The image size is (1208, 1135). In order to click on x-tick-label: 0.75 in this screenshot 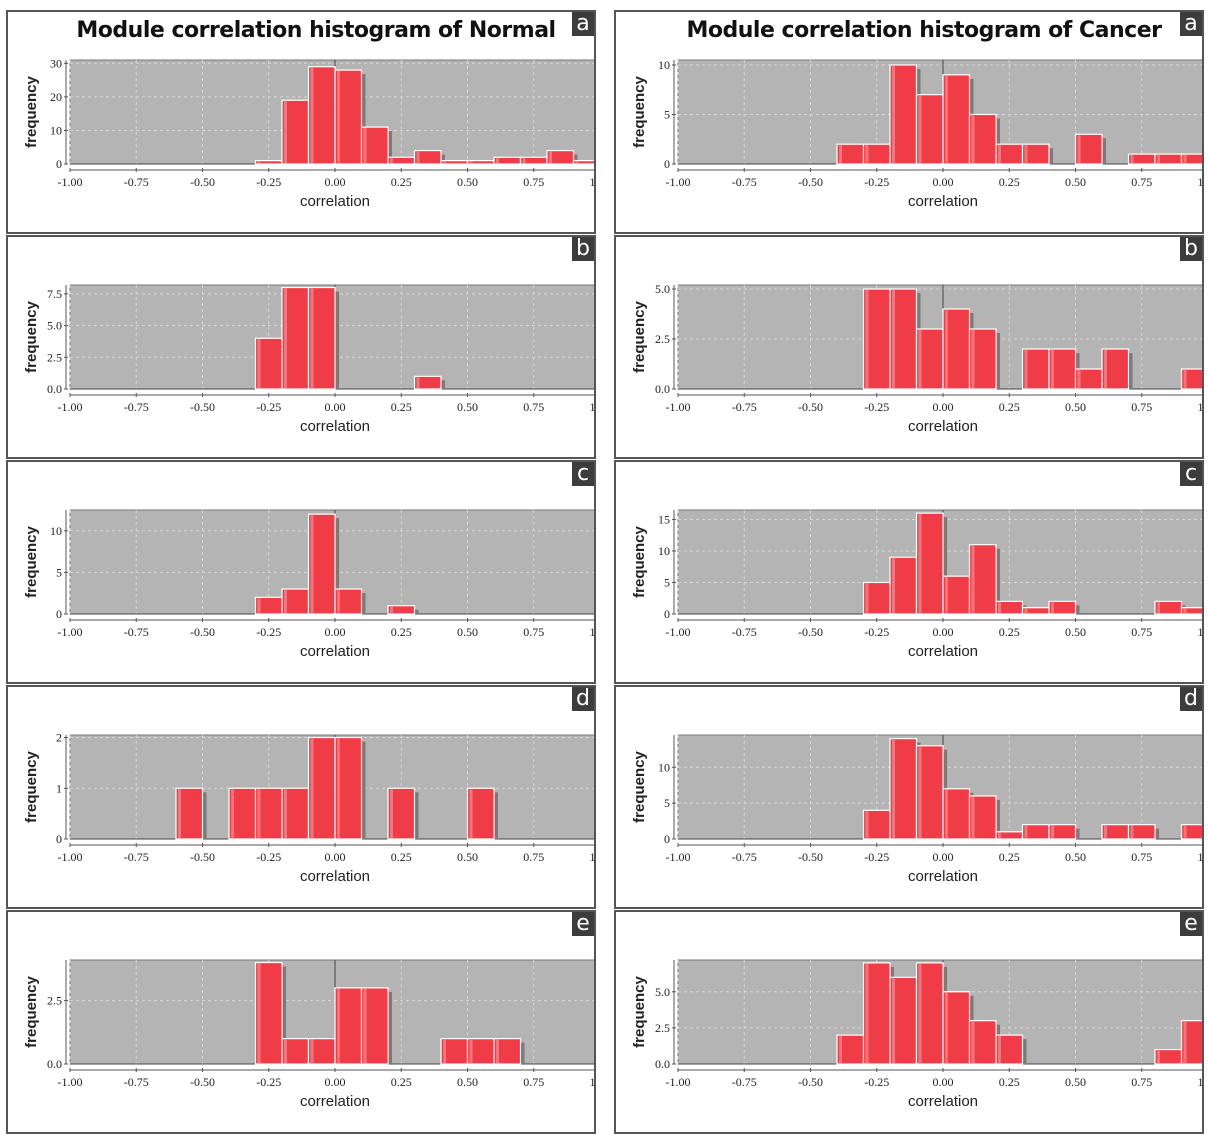, I will do `click(533, 407)`.